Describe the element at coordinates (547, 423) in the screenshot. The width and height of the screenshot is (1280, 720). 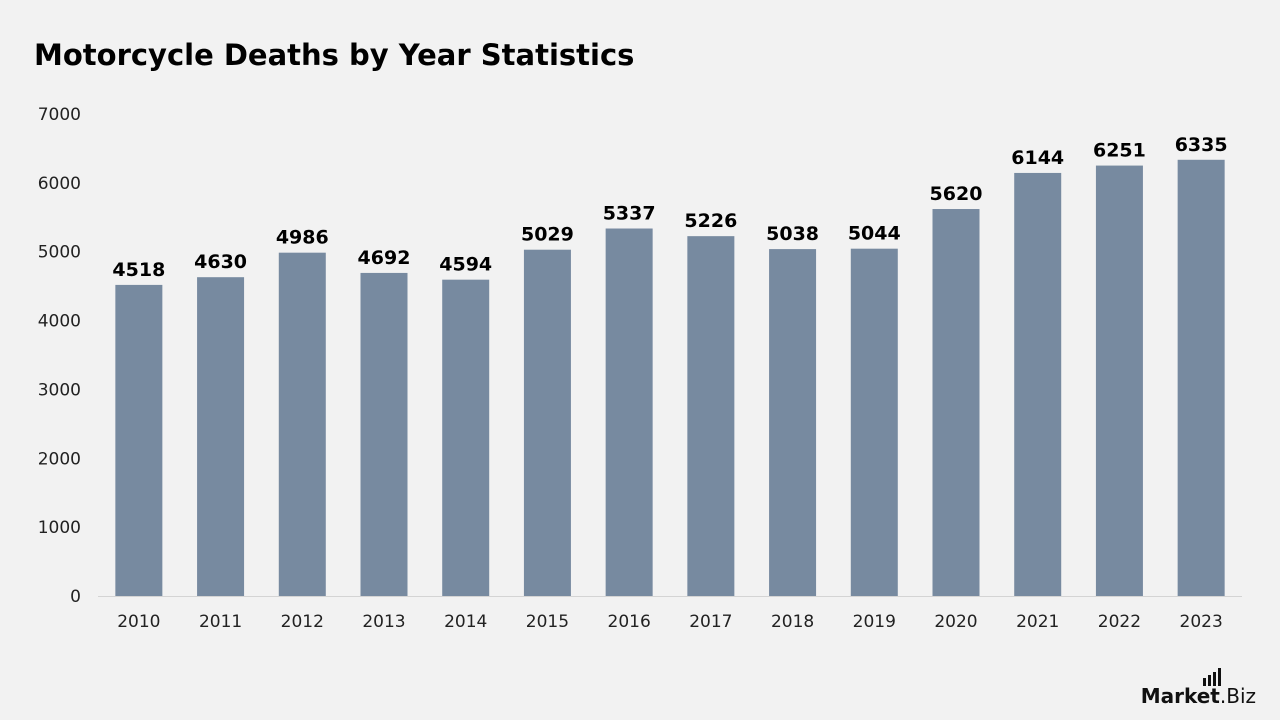
I see `bar-2015` at that location.